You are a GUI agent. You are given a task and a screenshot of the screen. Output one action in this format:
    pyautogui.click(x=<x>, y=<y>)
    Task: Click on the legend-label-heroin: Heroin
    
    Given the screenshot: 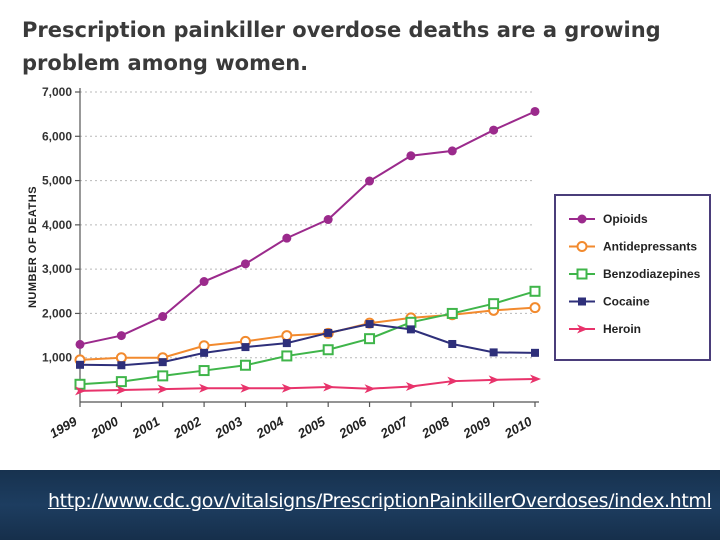 What is the action you would take?
    pyautogui.click(x=622, y=329)
    